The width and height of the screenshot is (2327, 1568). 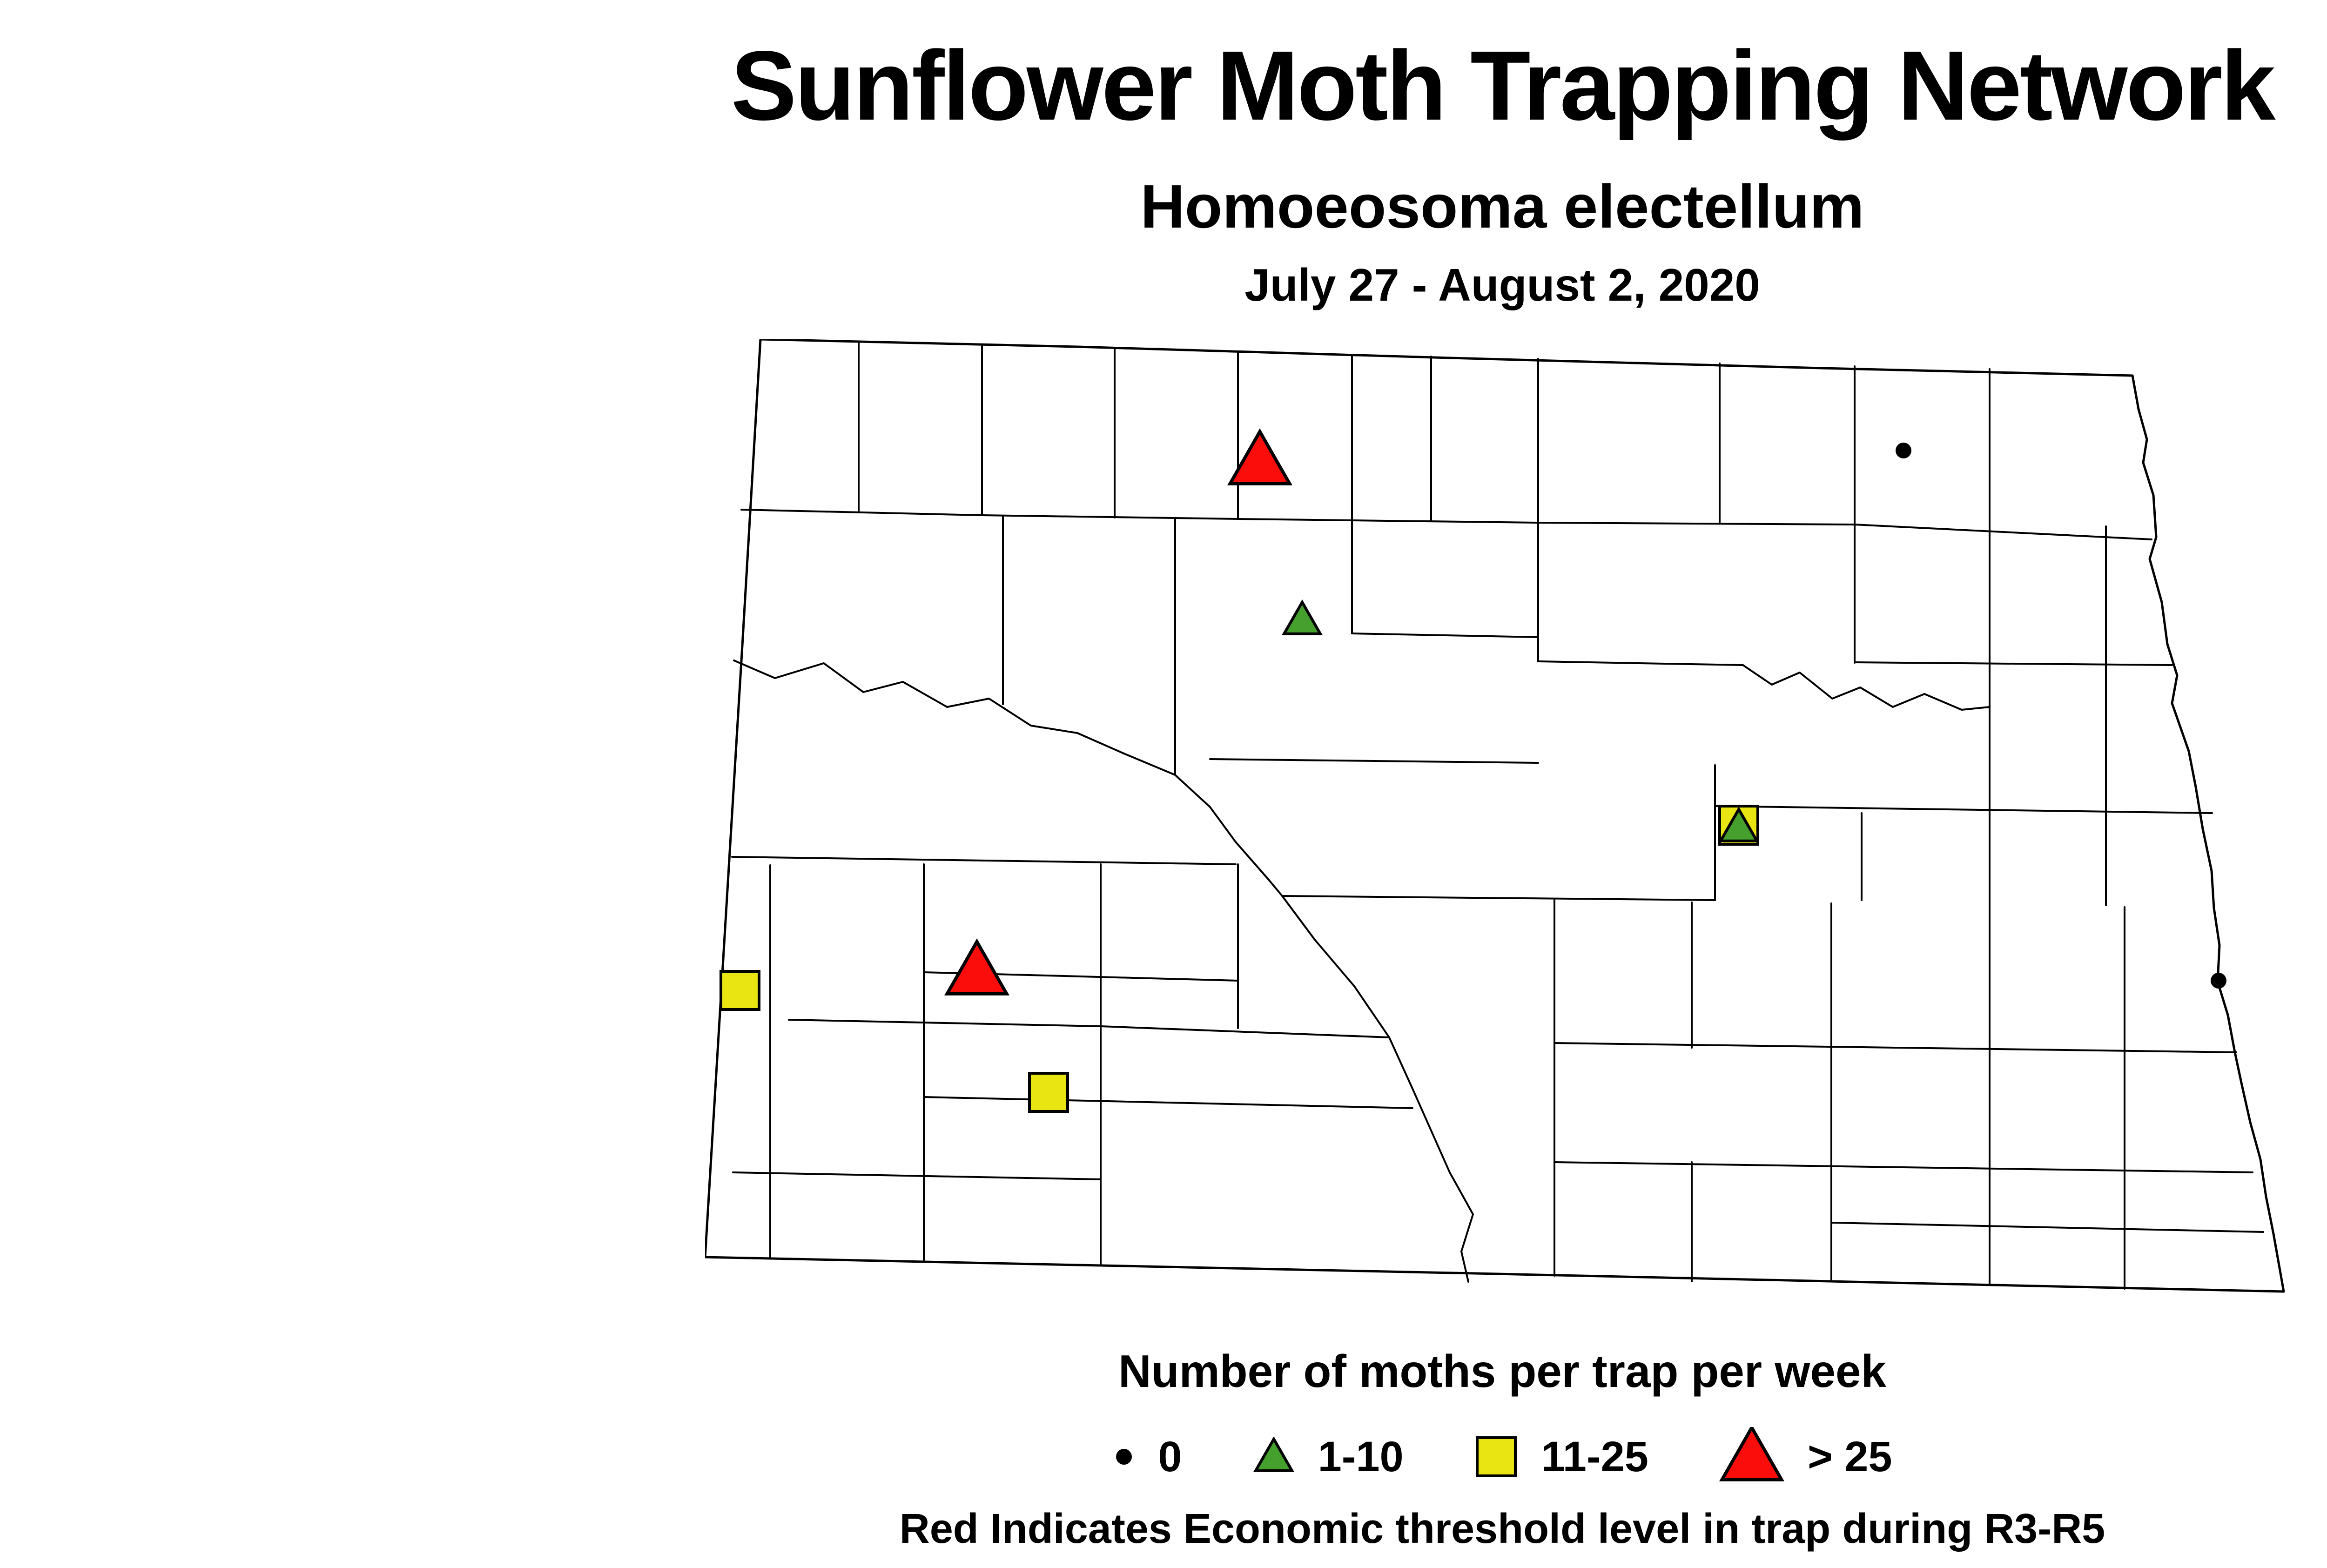 I want to click on legend: 0 1-10 11-25 > 25, so click(x=1163, y=1457).